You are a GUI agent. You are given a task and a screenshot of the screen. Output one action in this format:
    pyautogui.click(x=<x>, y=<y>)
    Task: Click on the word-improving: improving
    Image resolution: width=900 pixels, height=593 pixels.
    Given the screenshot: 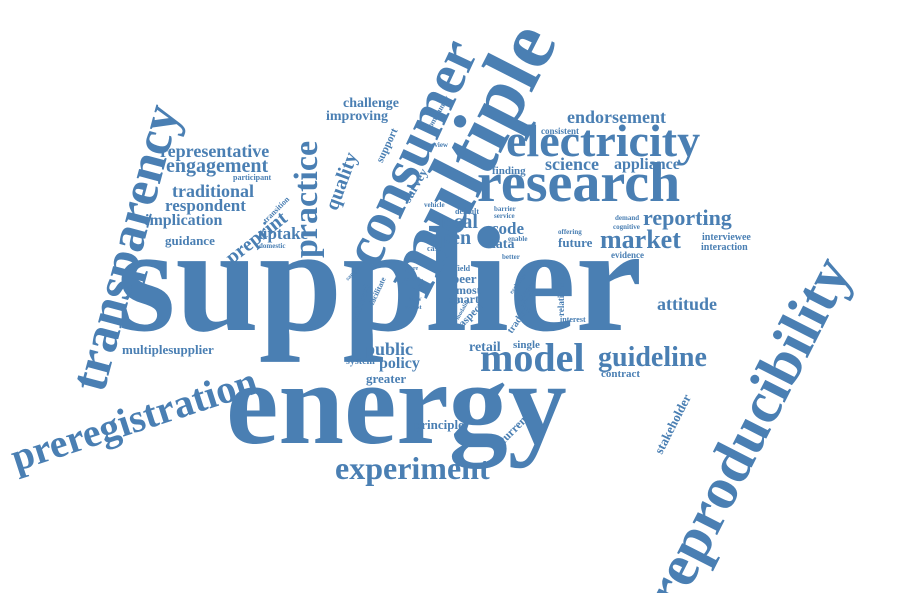 What is the action you would take?
    pyautogui.click(x=357, y=117)
    